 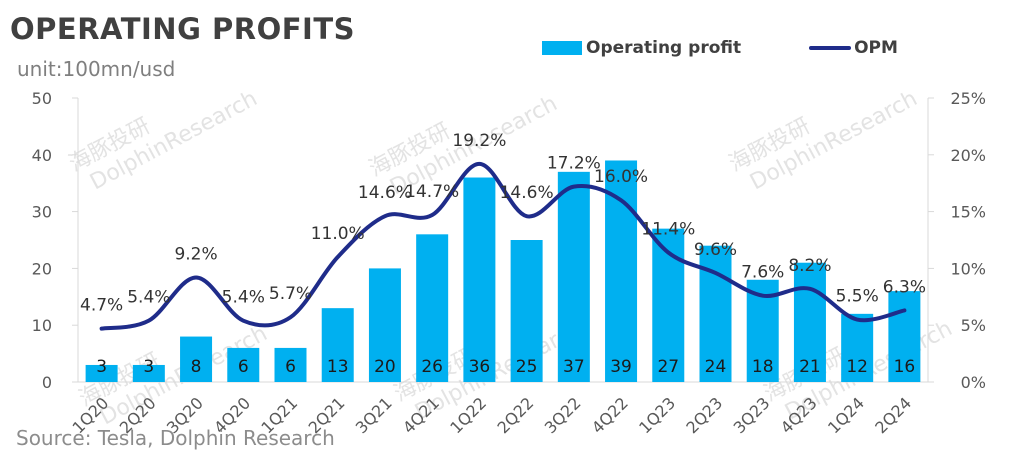 What do you see at coordinates (857, 297) in the screenshot?
I see `opm-value-label: 5.5%` at bounding box center [857, 297].